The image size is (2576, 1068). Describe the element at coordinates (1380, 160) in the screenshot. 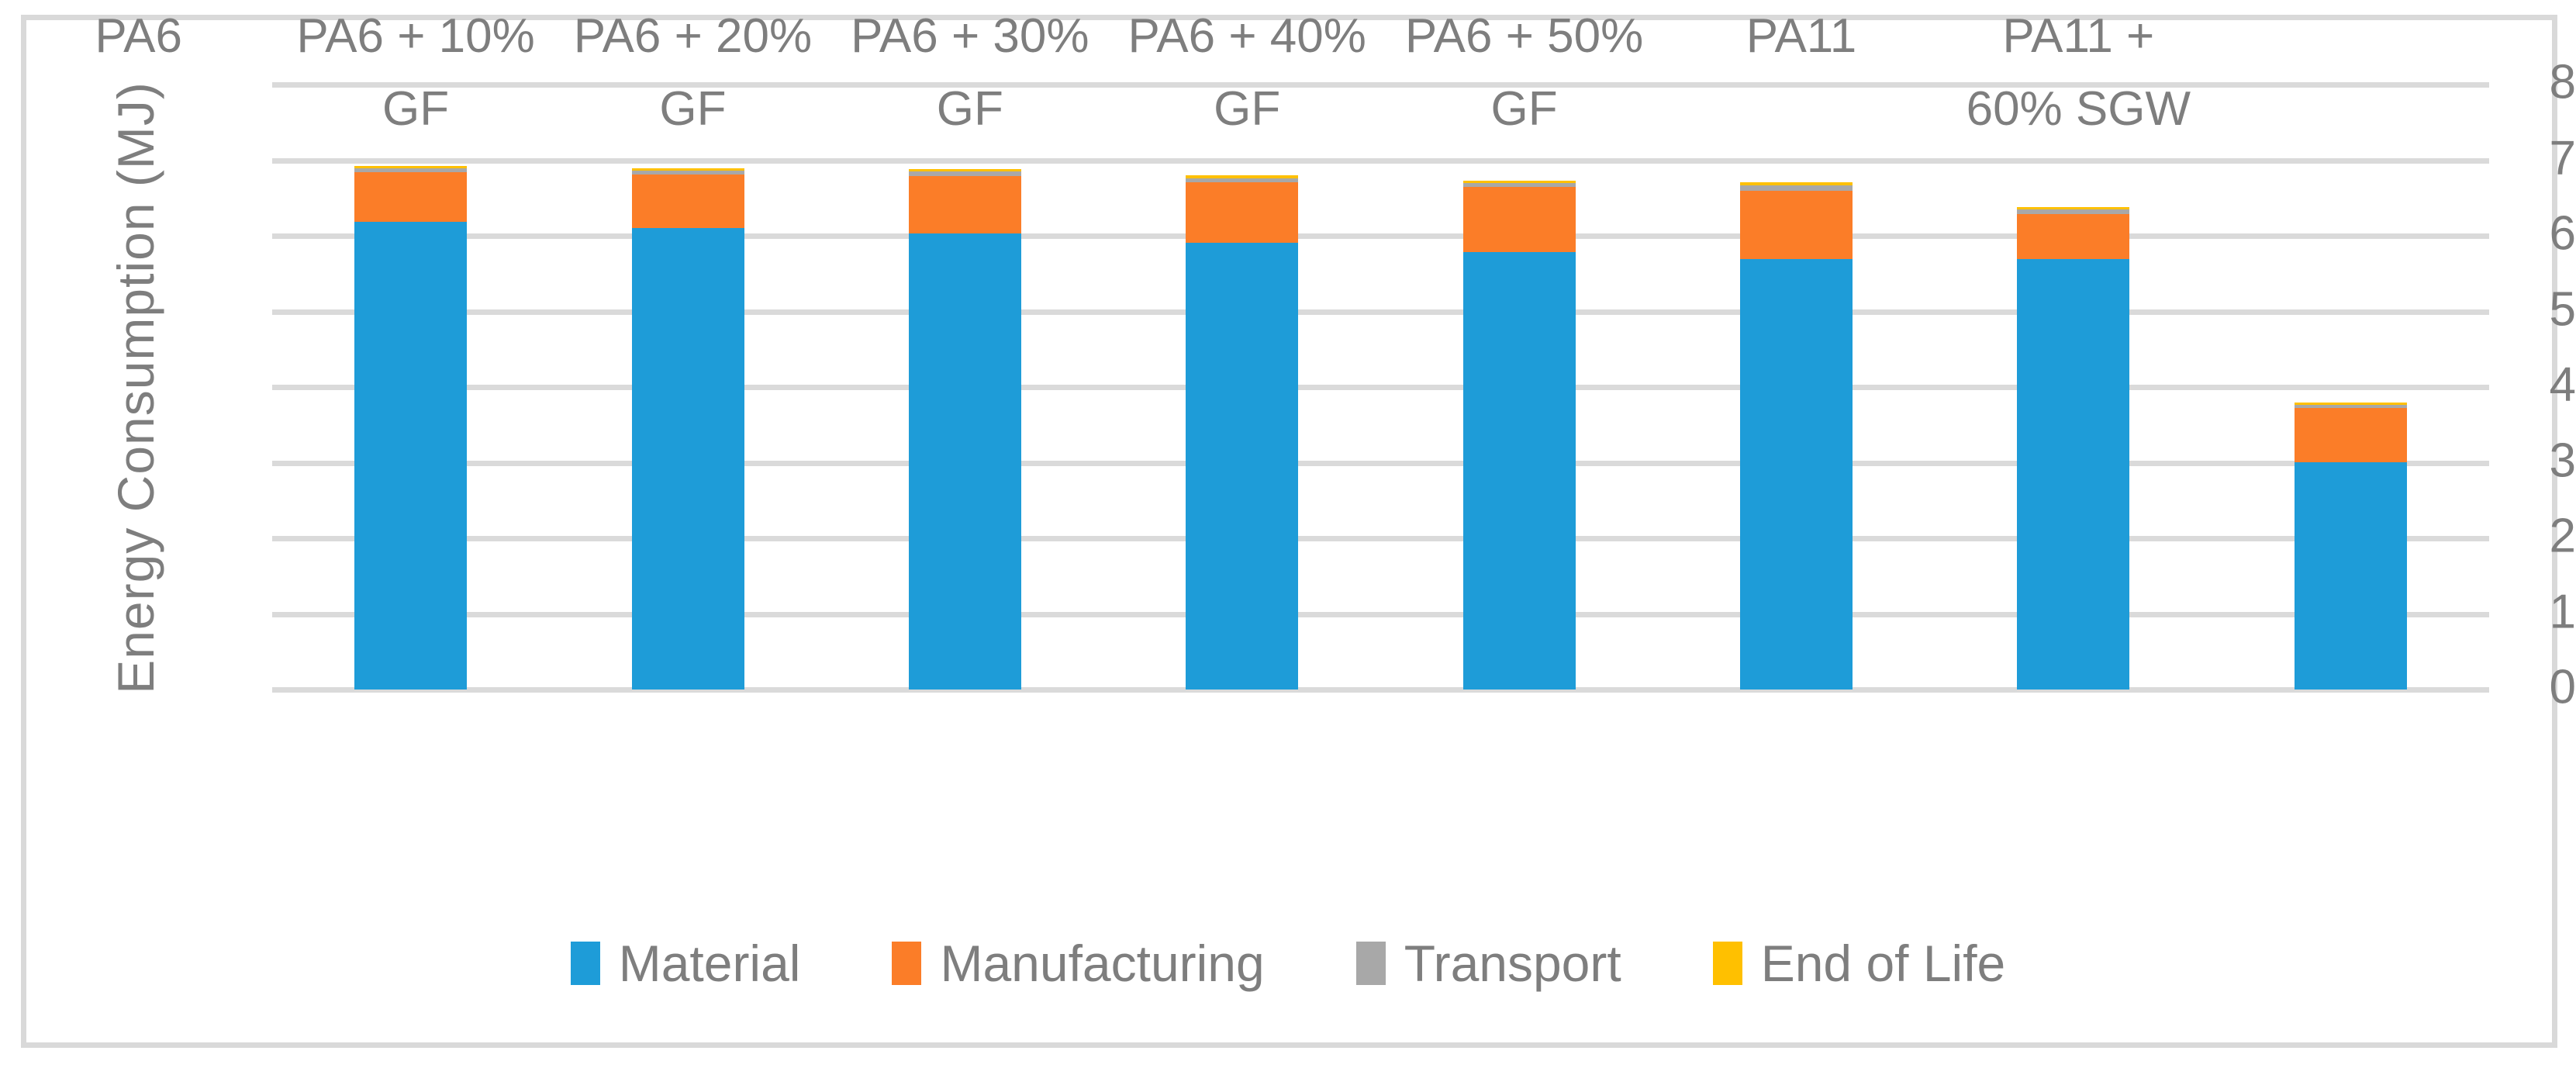

I see `gridline-y7` at that location.